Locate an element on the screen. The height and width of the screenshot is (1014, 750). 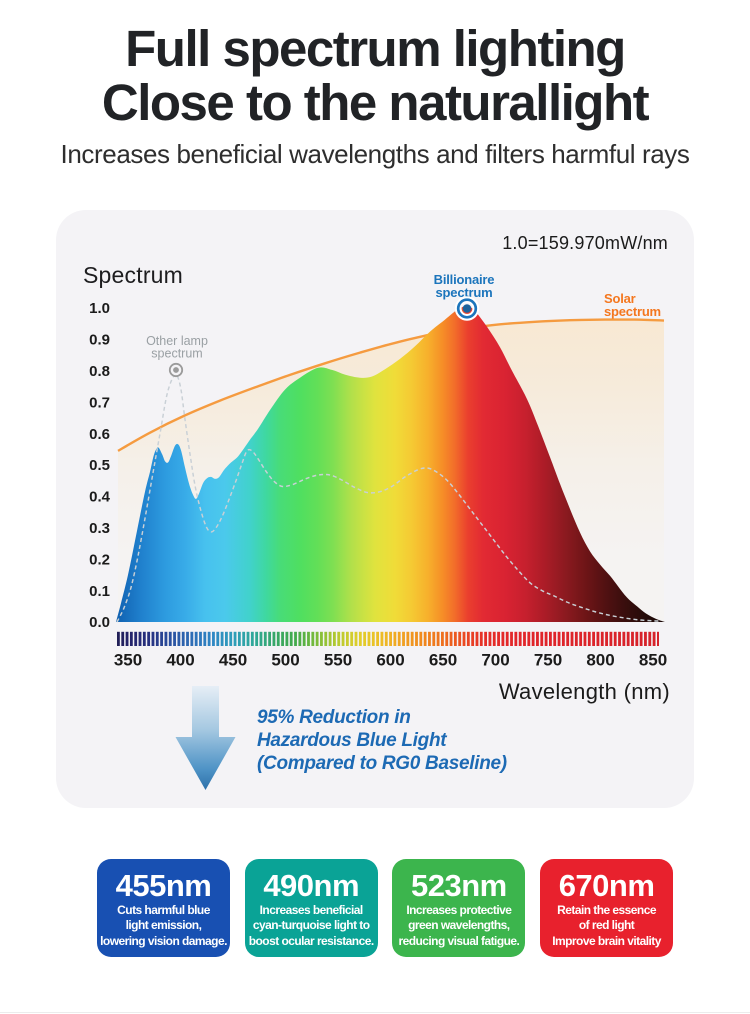
svg-text: 0.9 is located at coordinates (99, 340).